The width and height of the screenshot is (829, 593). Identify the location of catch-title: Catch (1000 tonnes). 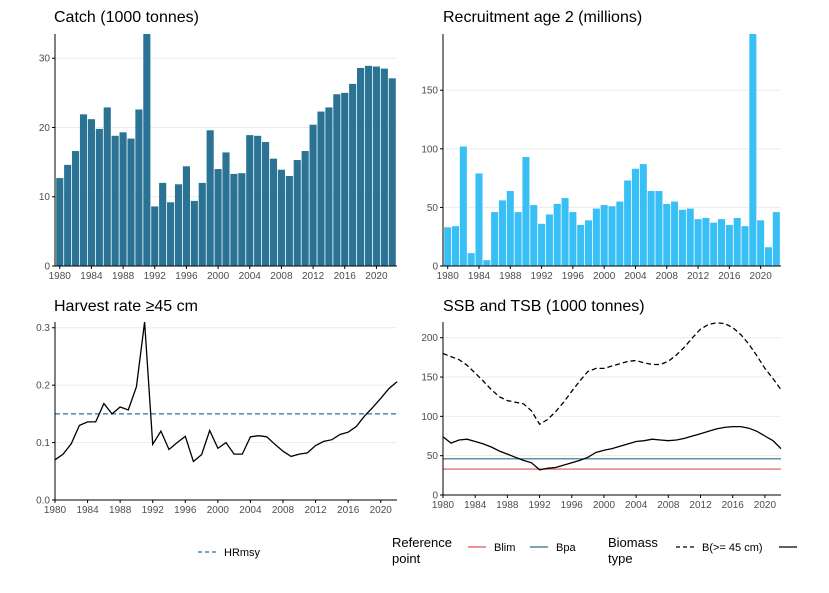
(126, 17).